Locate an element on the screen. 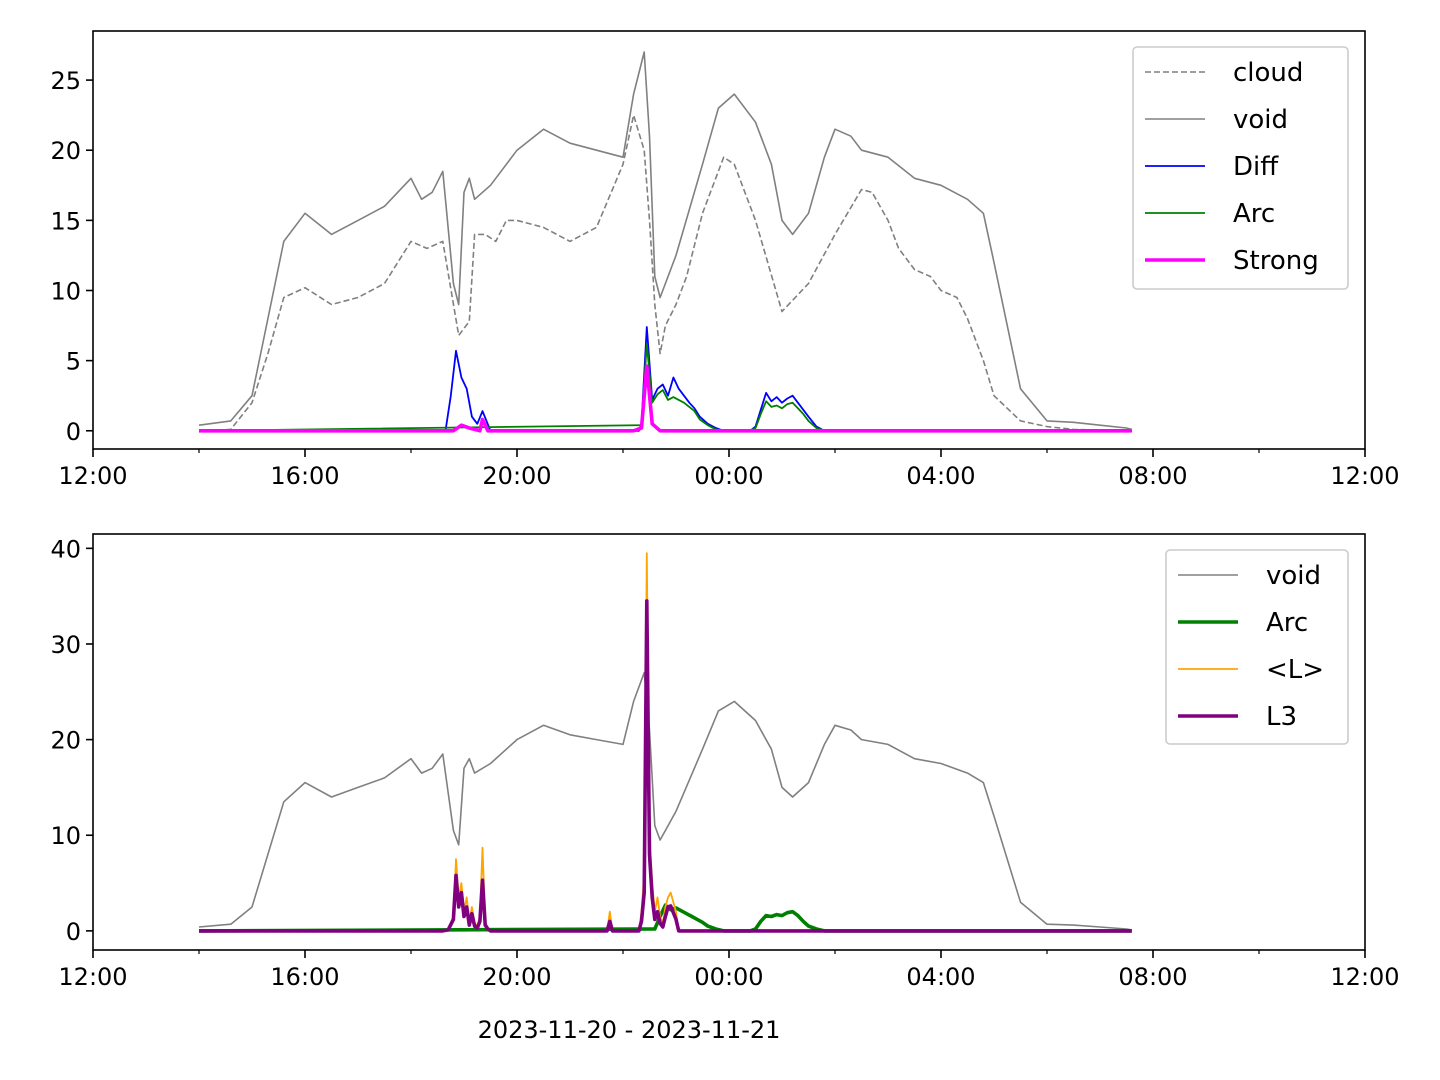 This screenshot has height=1080, width=1440. series-line-diff is located at coordinates (665, 379).